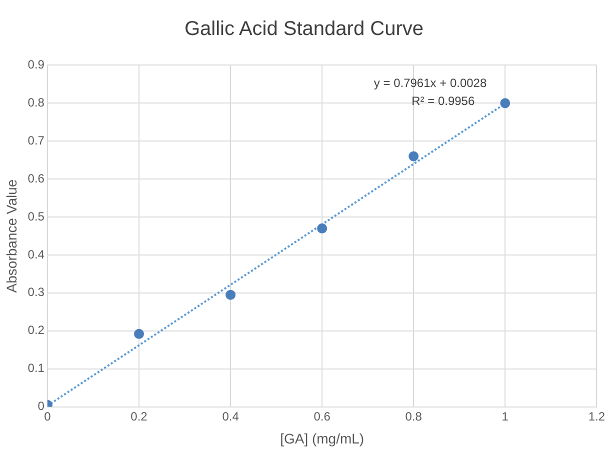  I want to click on y-tick-label: 0.6, so click(36, 178).